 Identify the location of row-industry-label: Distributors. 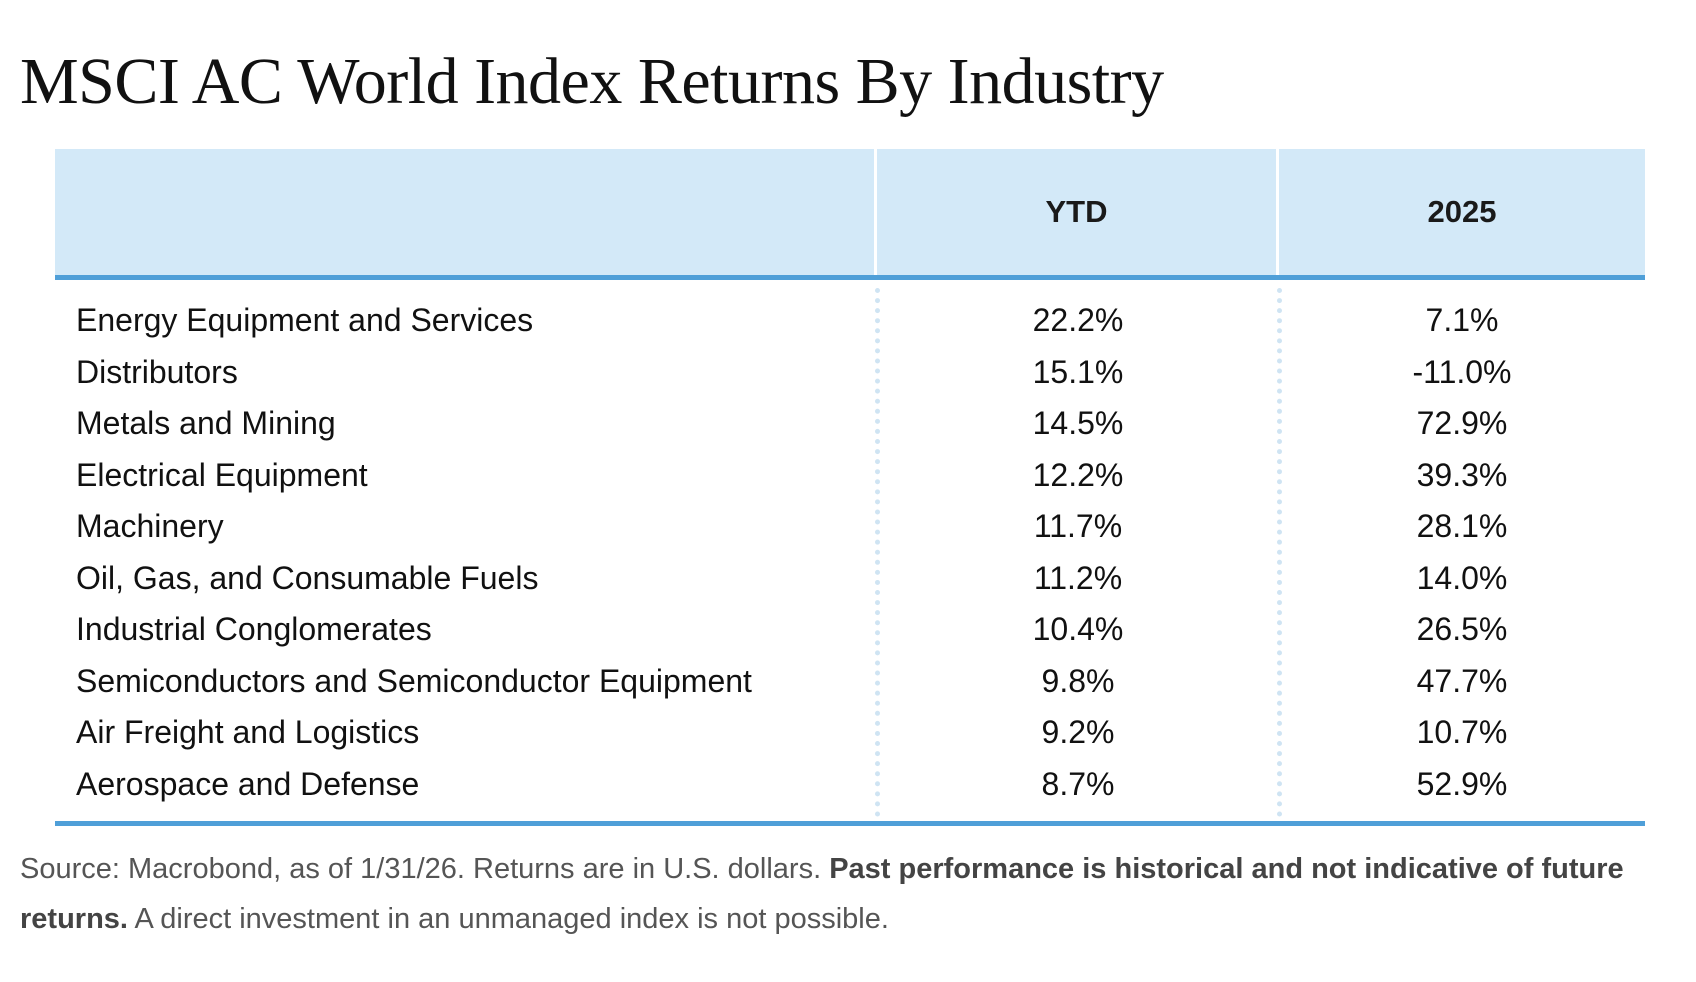
(157, 371).